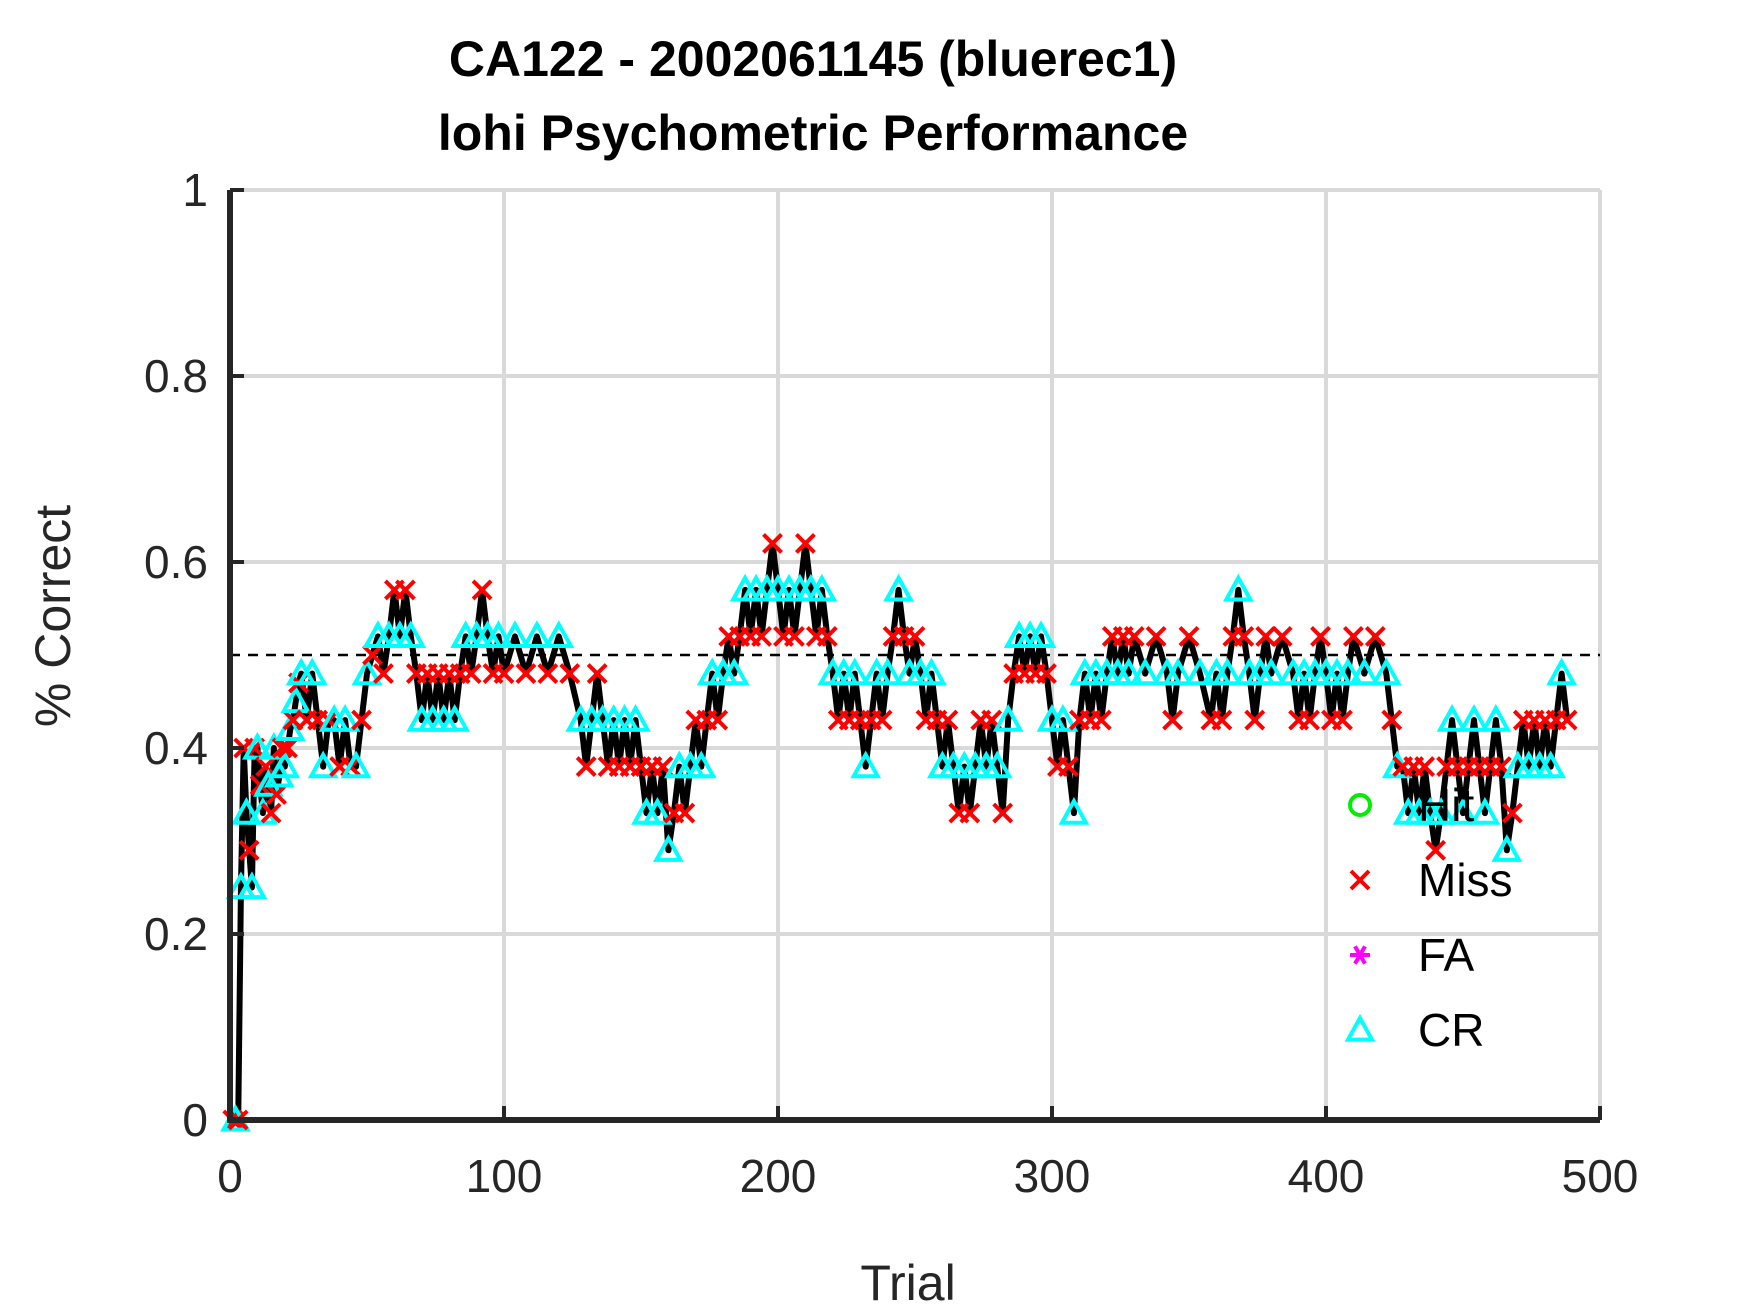  Describe the element at coordinates (504, 1176) in the screenshot. I see `x-tick-label: 100` at that location.